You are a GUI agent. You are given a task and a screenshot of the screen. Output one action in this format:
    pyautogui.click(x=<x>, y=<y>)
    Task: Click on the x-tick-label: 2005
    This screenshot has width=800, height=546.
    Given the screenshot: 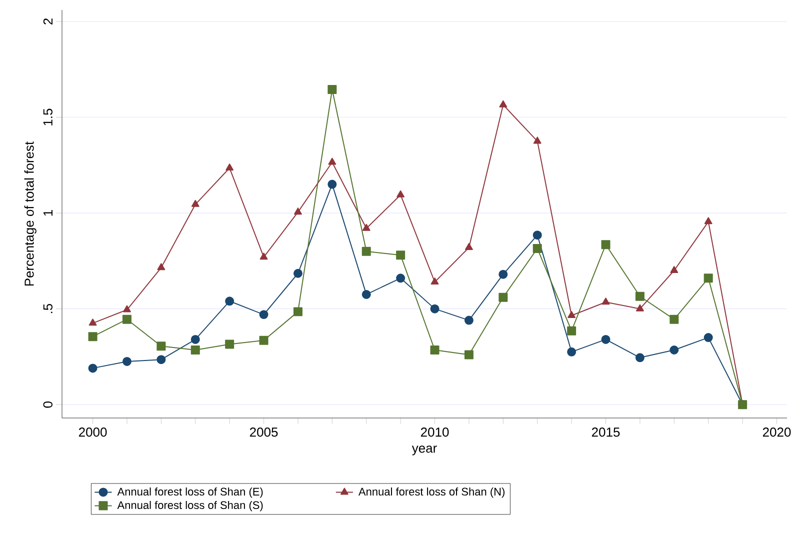 What is the action you would take?
    pyautogui.click(x=264, y=432)
    